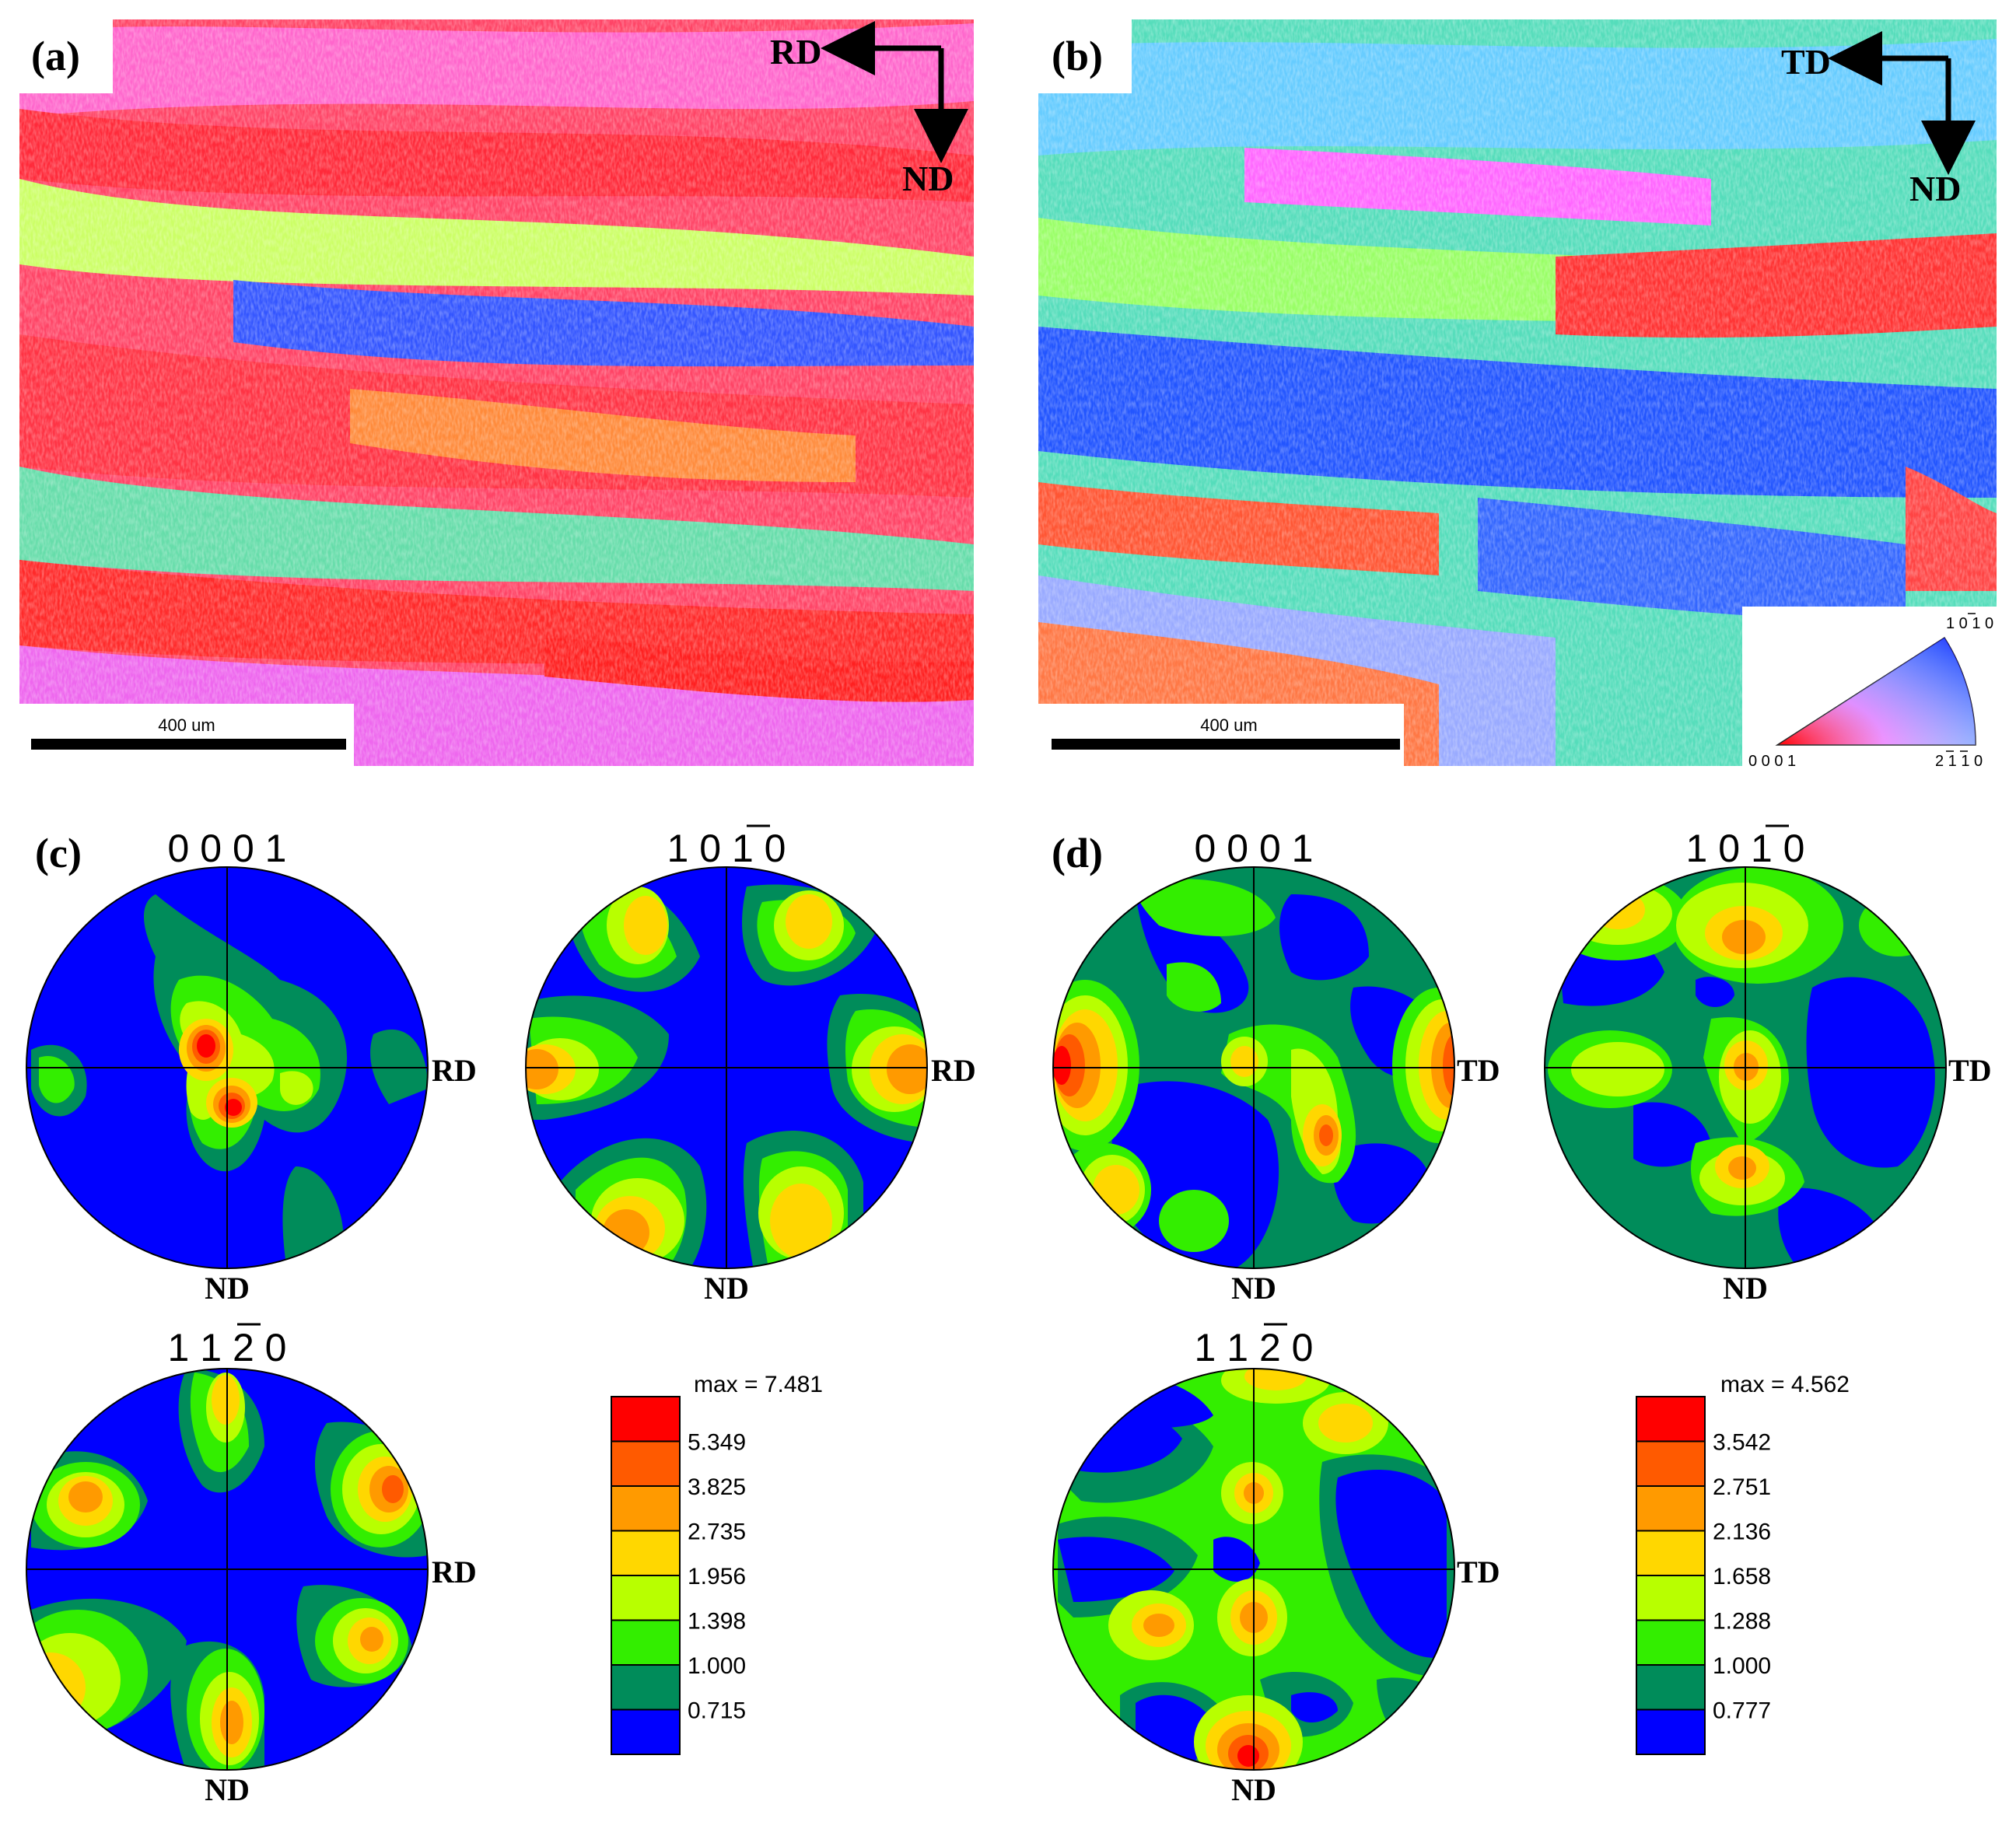  What do you see at coordinates (1745, 848) in the screenshot?
I see `pf-title-d-1010: 1 0 1 0` at bounding box center [1745, 848].